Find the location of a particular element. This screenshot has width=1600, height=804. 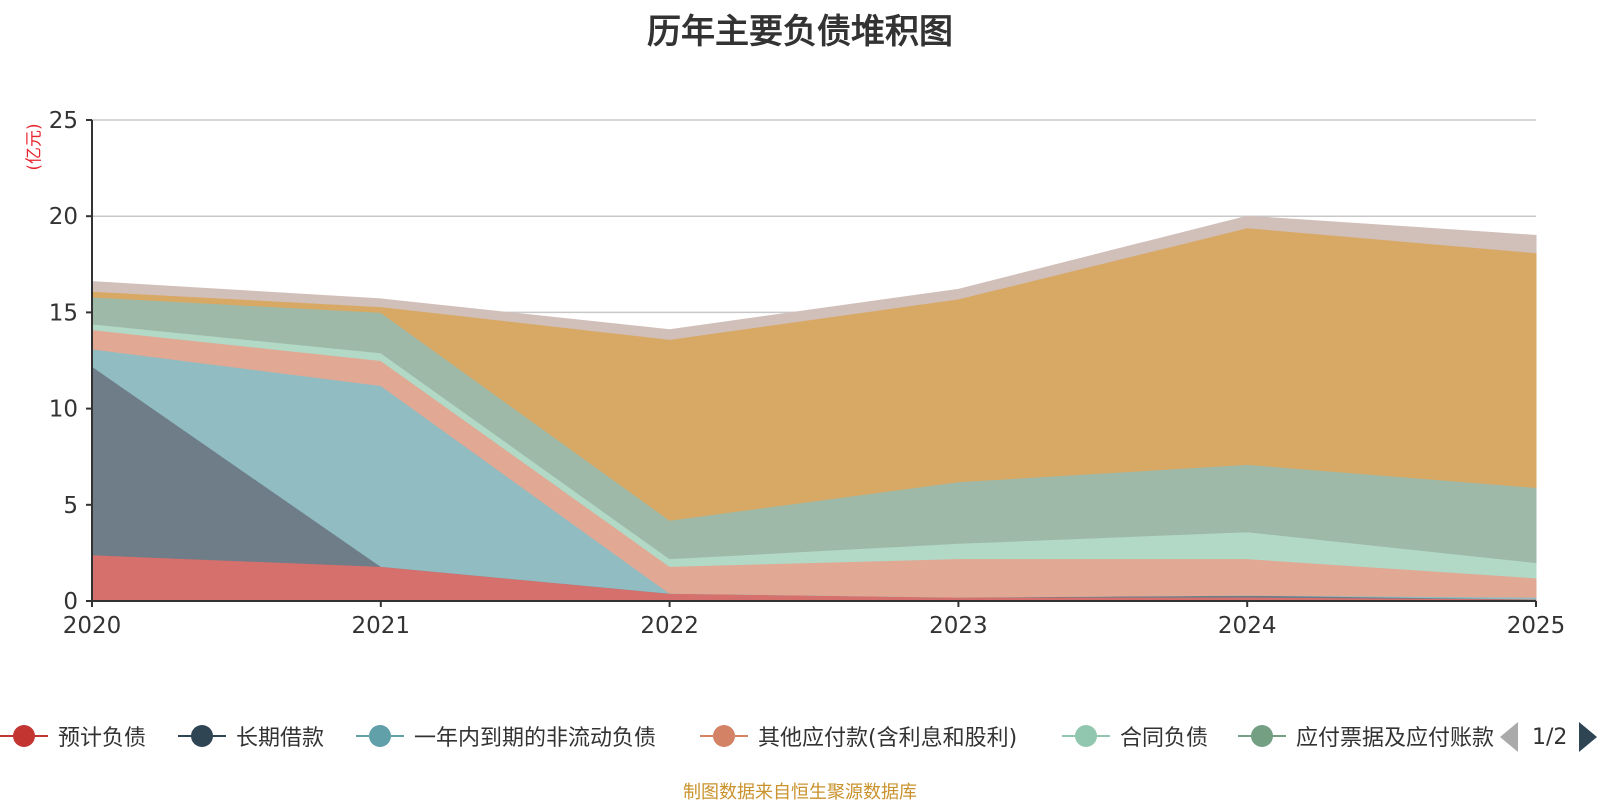

y-tick-label: 20 is located at coordinates (63, 217).